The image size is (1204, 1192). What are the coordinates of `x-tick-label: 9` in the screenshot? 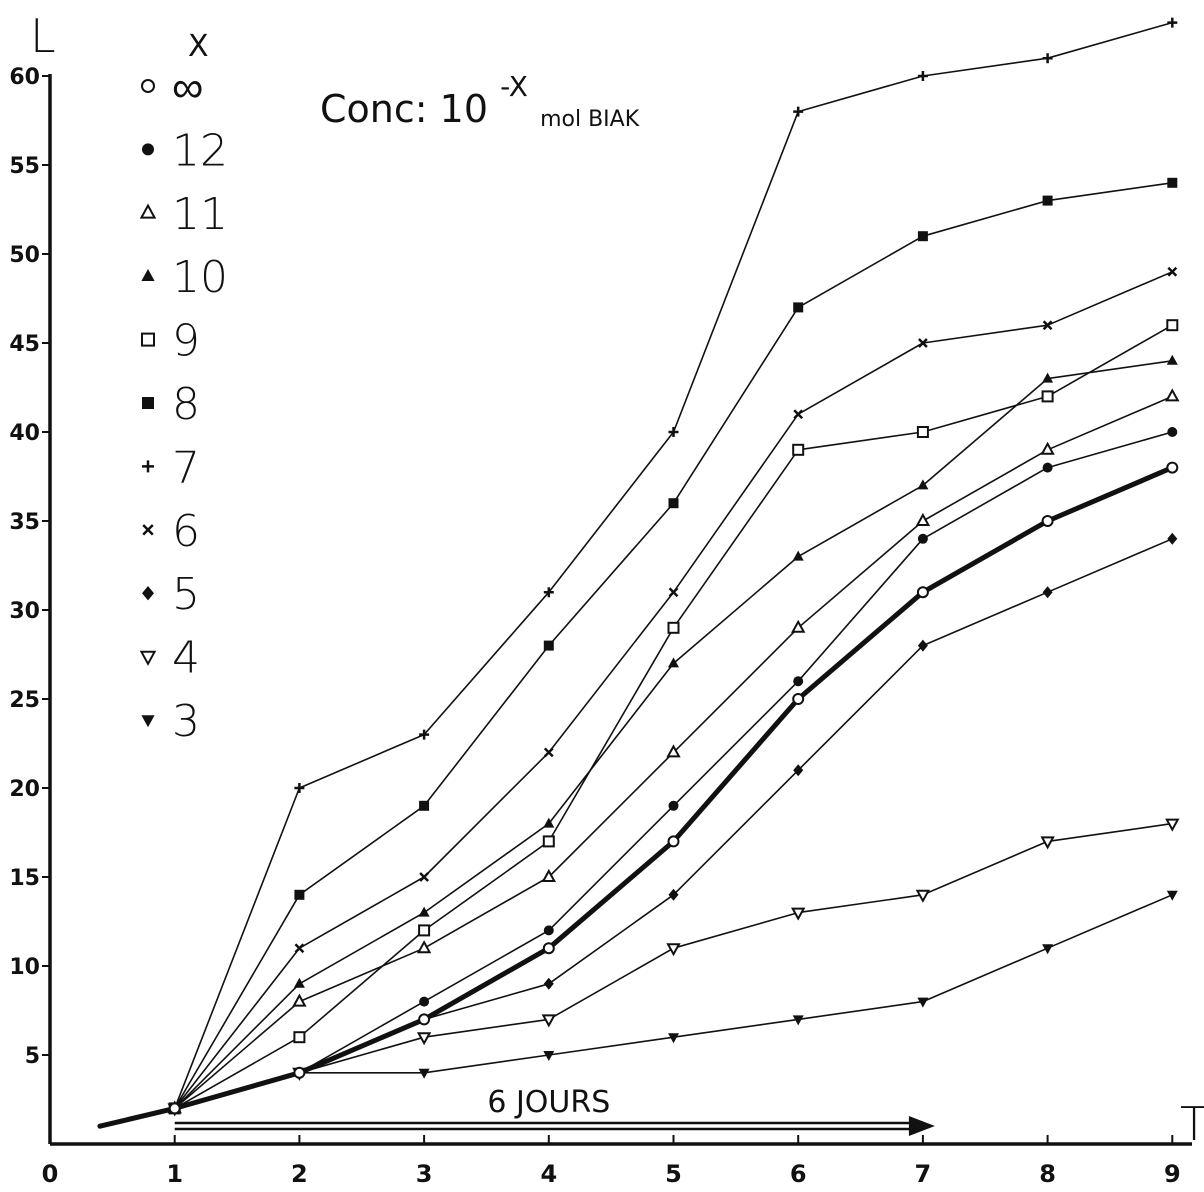 It's located at (1172, 1174).